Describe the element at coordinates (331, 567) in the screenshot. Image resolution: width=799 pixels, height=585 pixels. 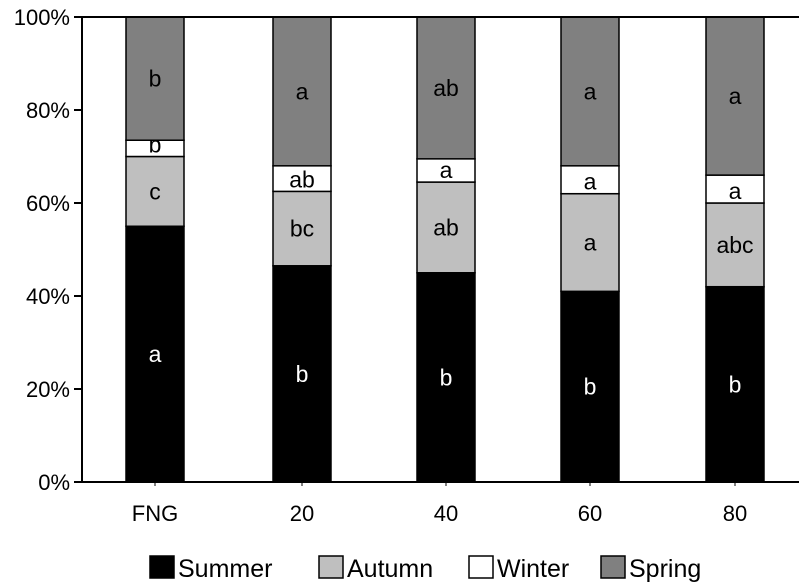
I see `legend-swatch-autumn` at that location.